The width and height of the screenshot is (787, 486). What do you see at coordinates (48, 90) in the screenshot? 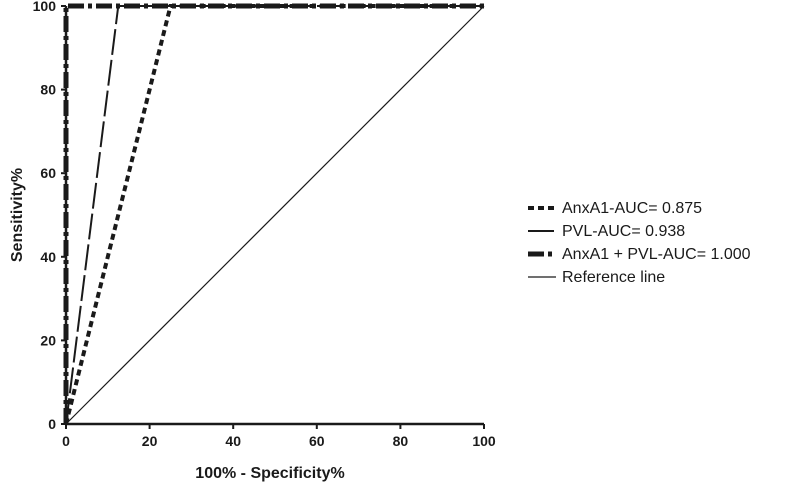
I see `y-tick-label: 80` at bounding box center [48, 90].